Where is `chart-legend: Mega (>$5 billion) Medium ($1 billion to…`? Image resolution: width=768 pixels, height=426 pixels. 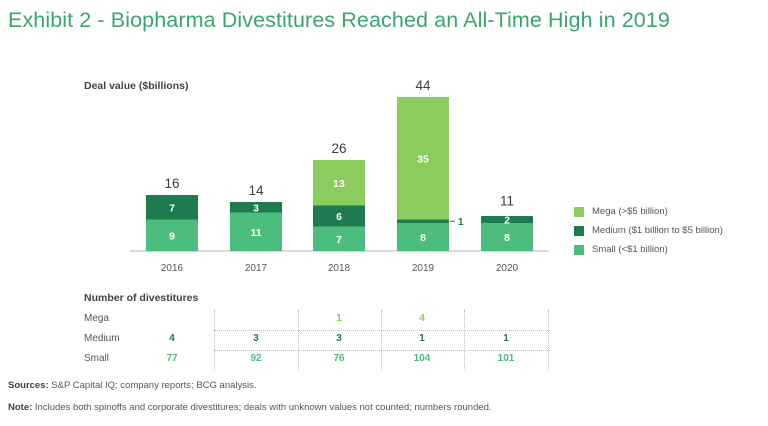
chart-legend: Mega (>$5 billion) Medium ($1 billion to… is located at coordinates (648, 230).